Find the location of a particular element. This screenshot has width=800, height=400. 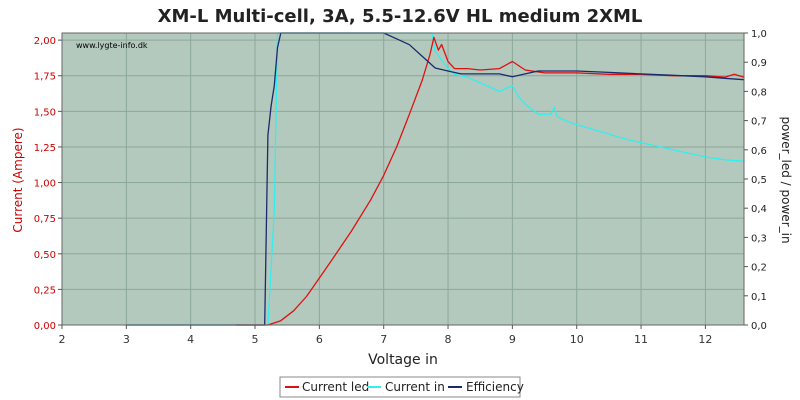

x-tick-label: 8 is located at coordinates (448, 339).